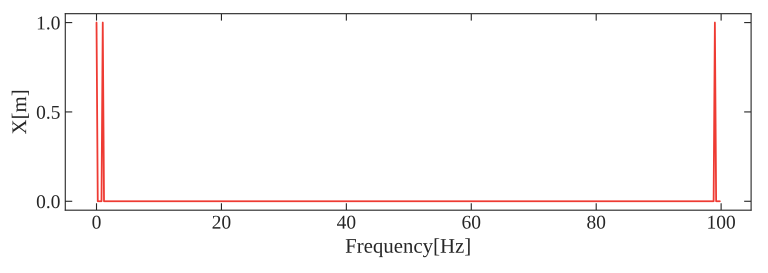 Image resolution: width=768 pixels, height=273 pixels. I want to click on x-tick-label: 40, so click(346, 222).